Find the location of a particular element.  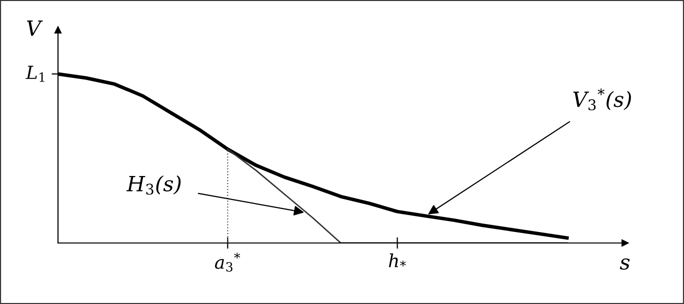

x-axis-title: s is located at coordinates (625, 264).